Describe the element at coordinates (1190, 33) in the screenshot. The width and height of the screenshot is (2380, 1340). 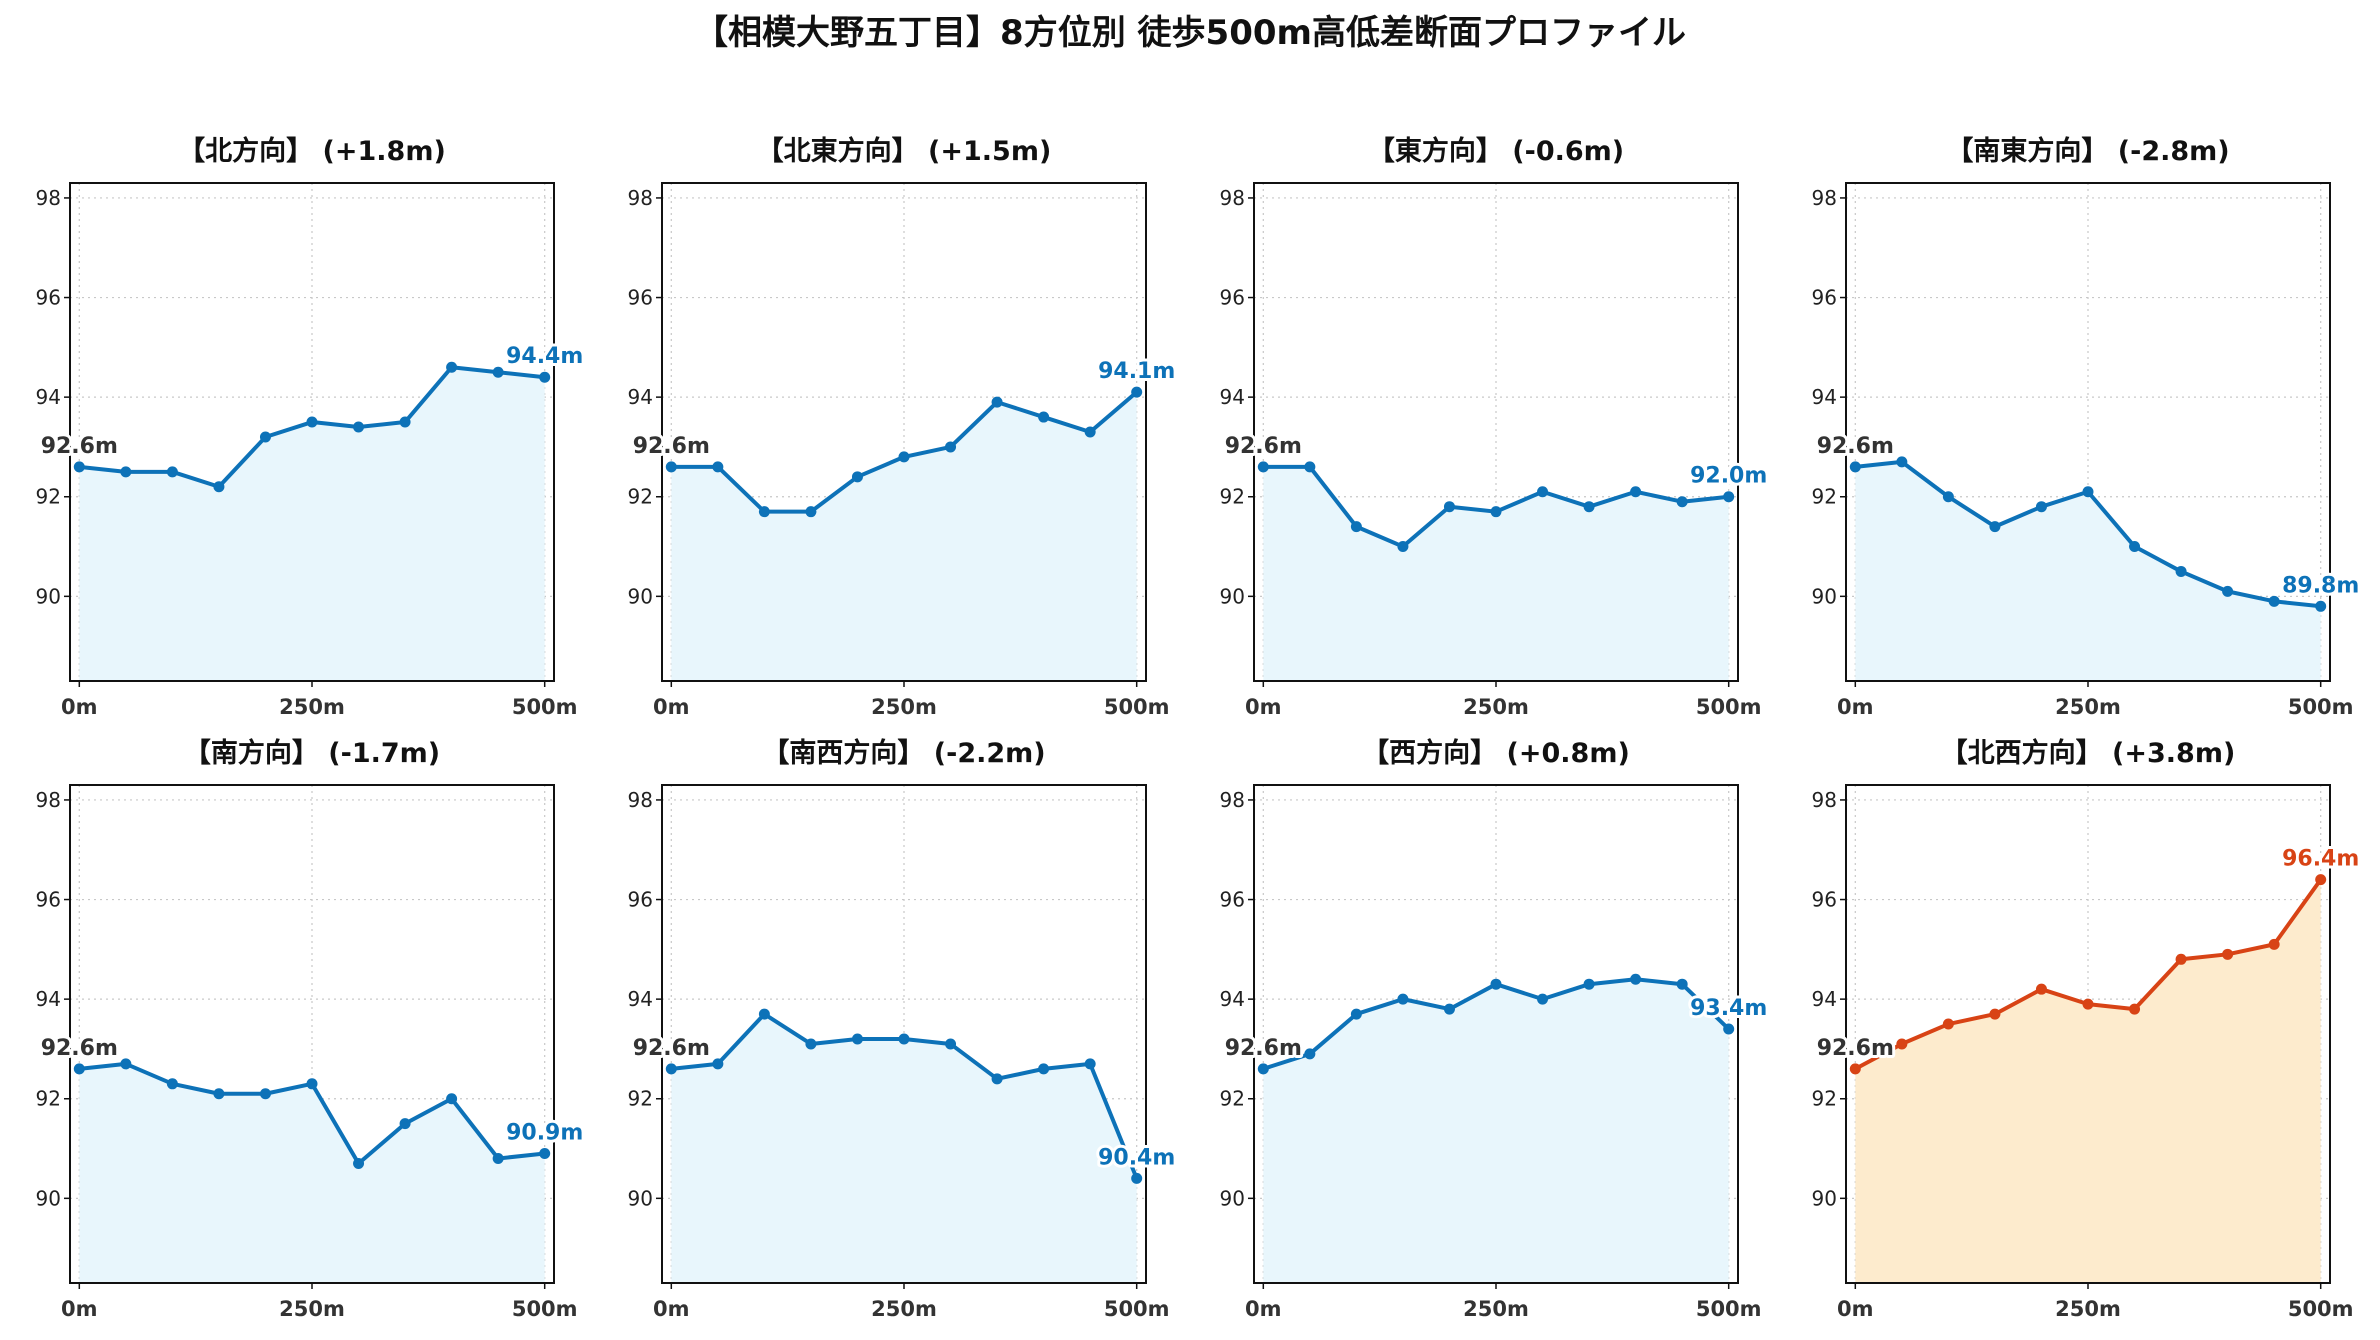
I see `figure-title: 【相模大野五丁目】8方位別 徒歩500m高低差断面プロファイル` at that location.